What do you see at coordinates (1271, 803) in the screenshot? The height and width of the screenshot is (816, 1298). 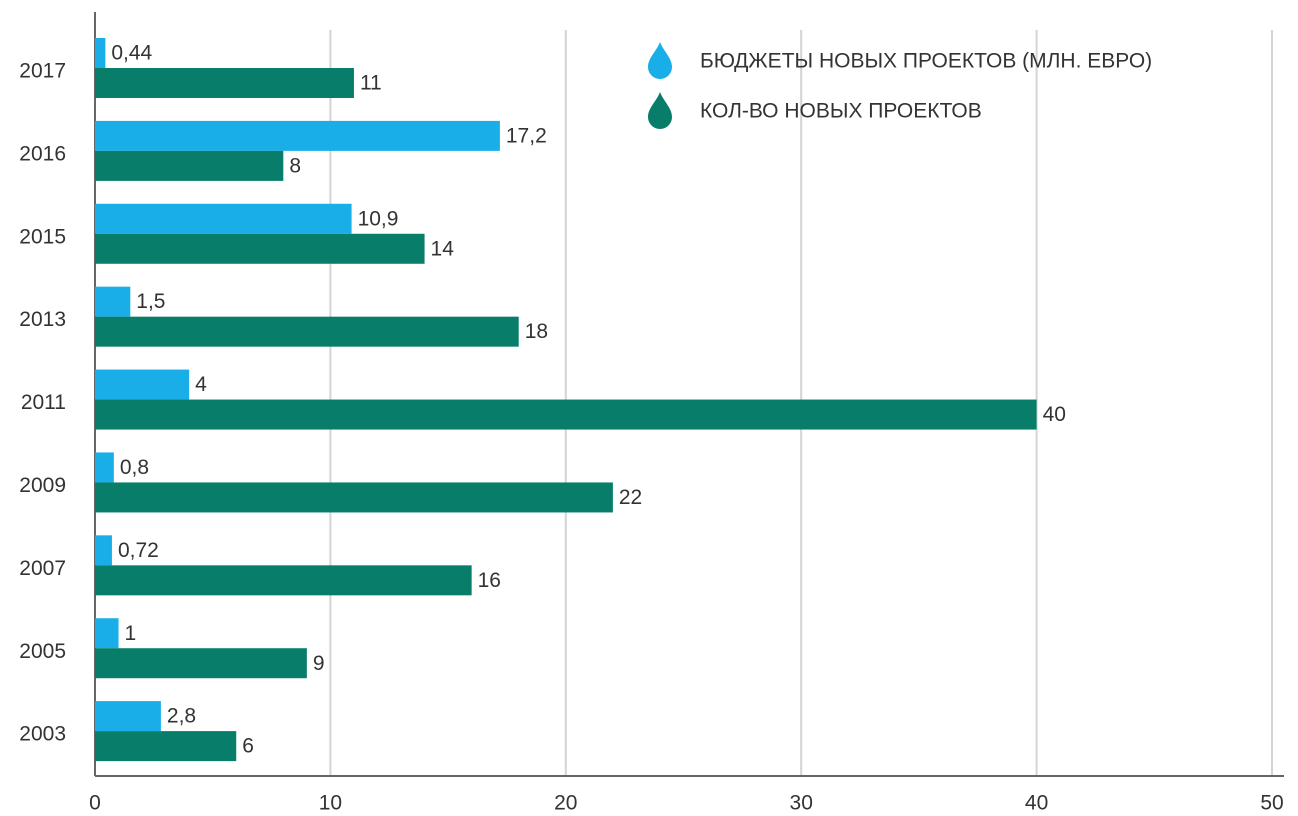 I see `x-tick-label: 50` at bounding box center [1271, 803].